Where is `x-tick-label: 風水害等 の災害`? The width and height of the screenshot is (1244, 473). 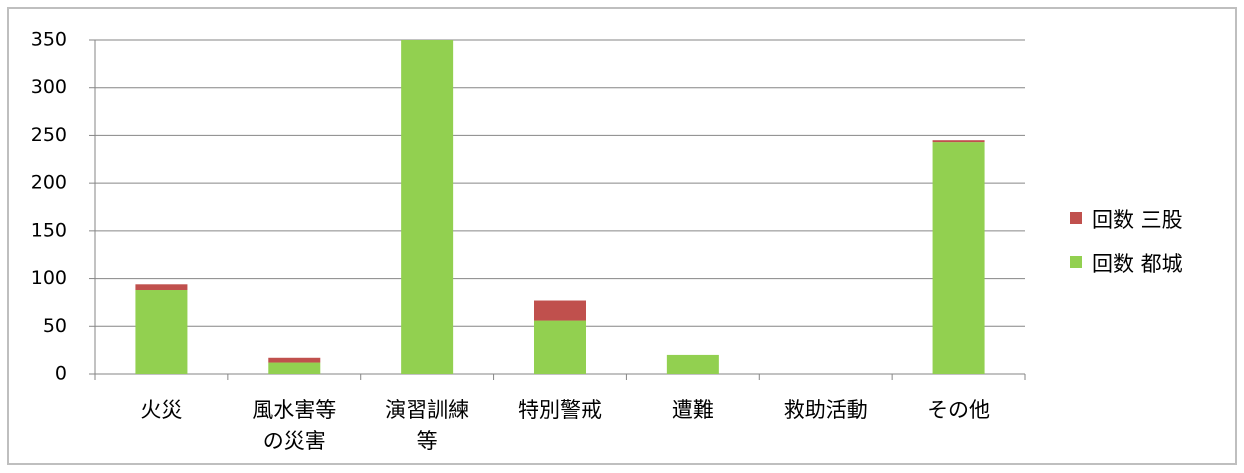
x-tick-label: 風水害等 の災害 is located at coordinates (294, 425).